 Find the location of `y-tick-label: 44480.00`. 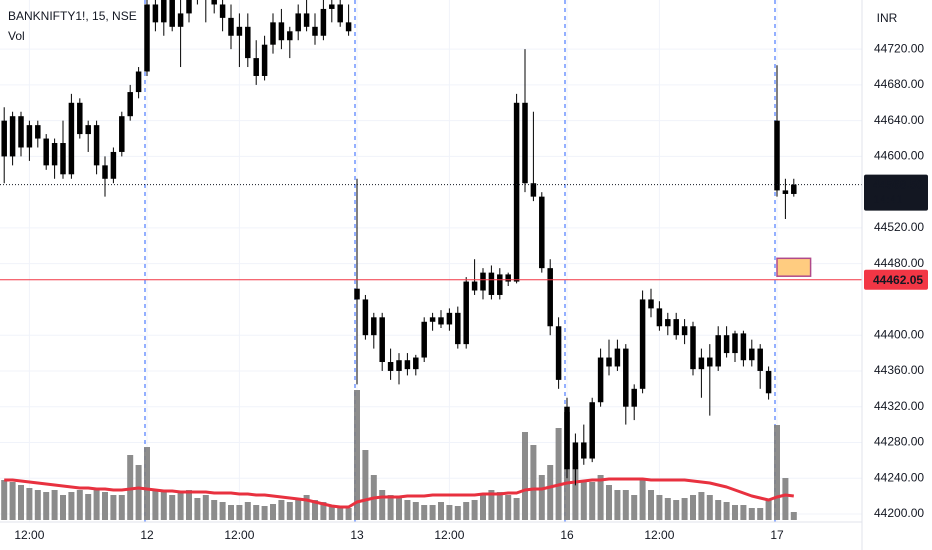

y-tick-label: 44480.00 is located at coordinates (899, 263).